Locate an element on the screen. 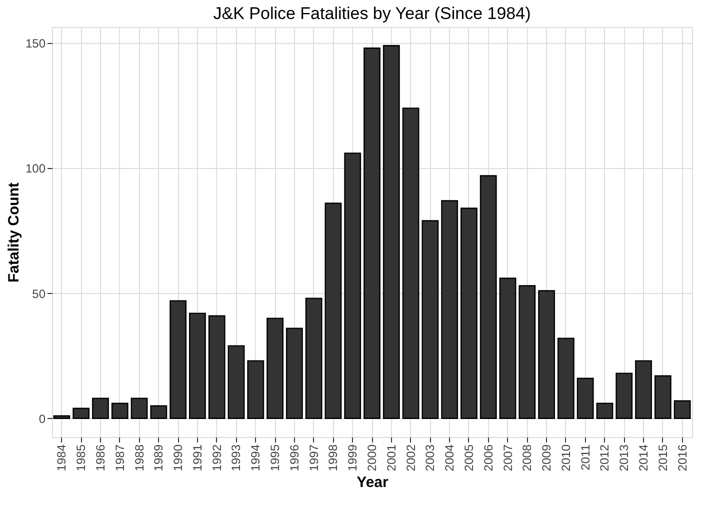  x-tick-label: 2005 is located at coordinates (469, 458).